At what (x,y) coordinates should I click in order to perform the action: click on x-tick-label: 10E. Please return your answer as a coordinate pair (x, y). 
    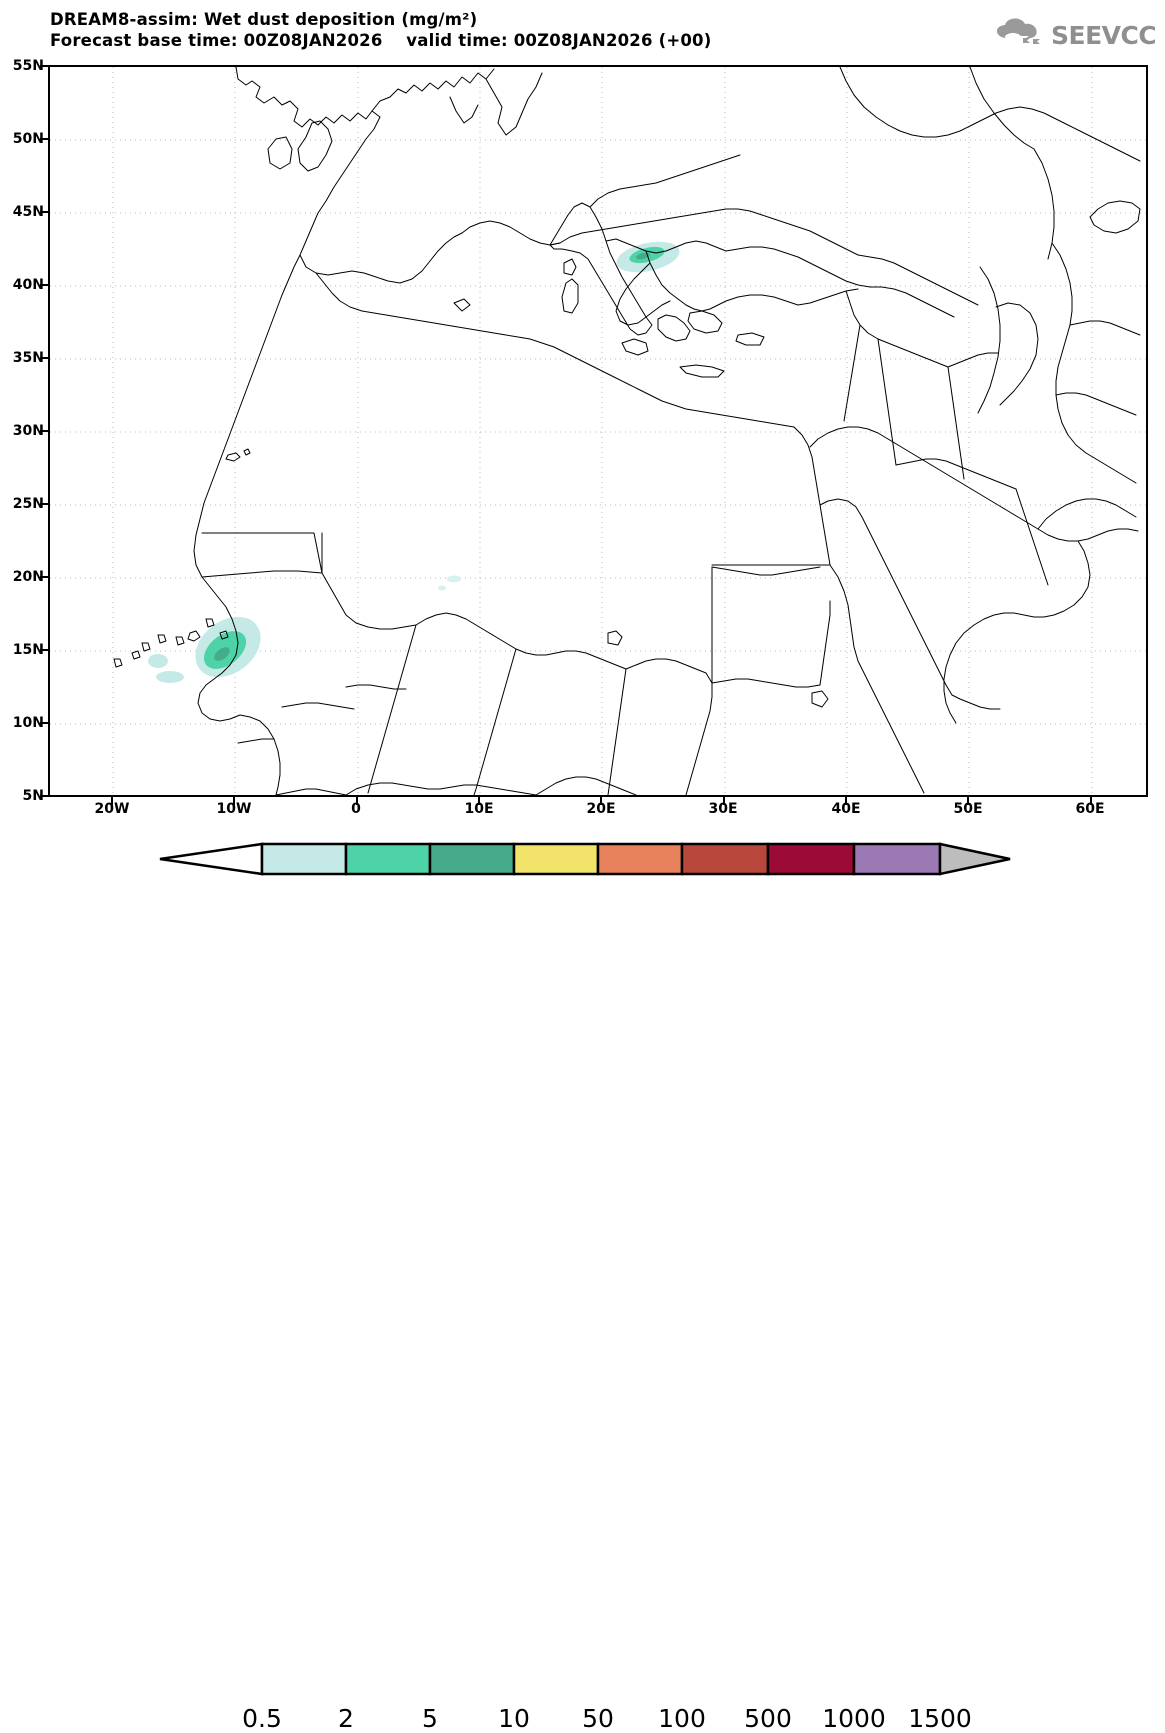
    Looking at the image, I should click on (479, 809).